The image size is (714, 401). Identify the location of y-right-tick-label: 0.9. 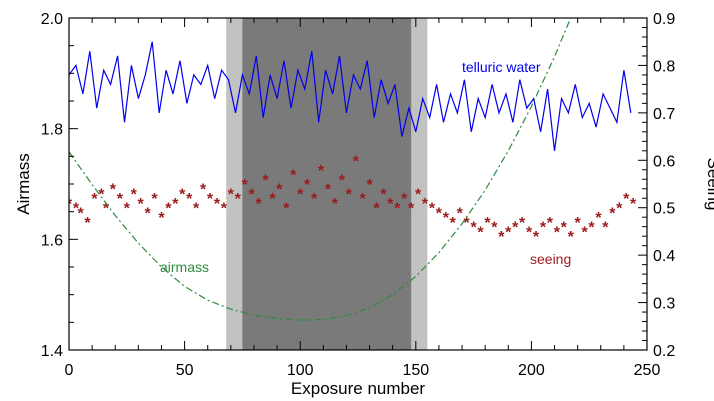
(664, 19).